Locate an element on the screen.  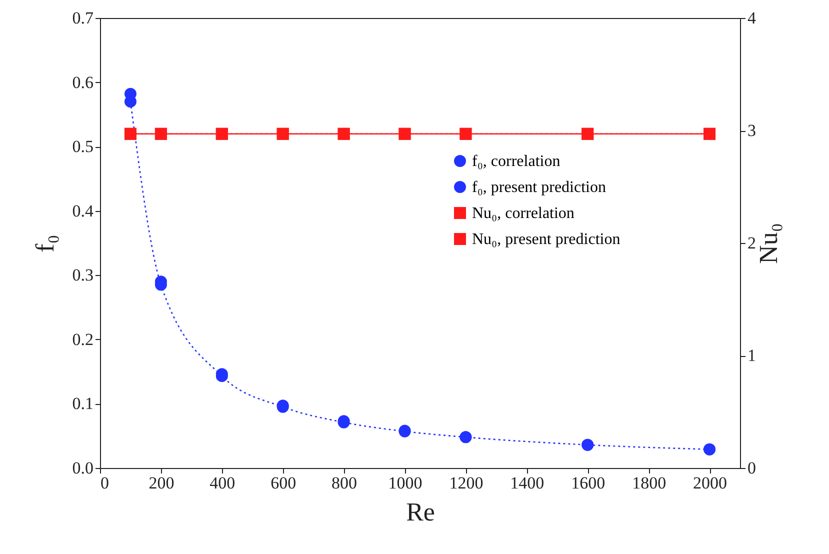
y2-tick-label: 4 is located at coordinates (752, 18).